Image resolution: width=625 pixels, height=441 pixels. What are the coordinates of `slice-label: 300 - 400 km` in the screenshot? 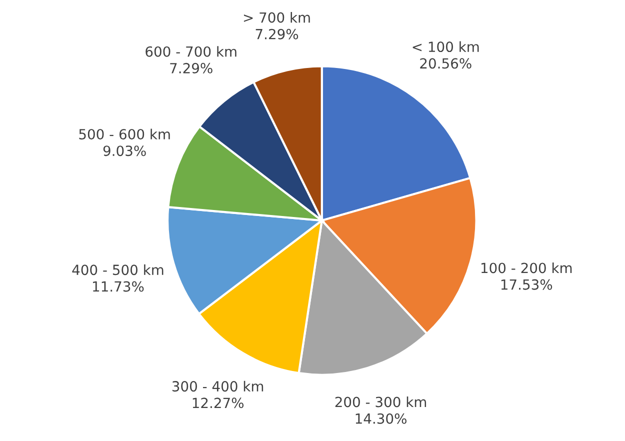 It's located at (218, 386).